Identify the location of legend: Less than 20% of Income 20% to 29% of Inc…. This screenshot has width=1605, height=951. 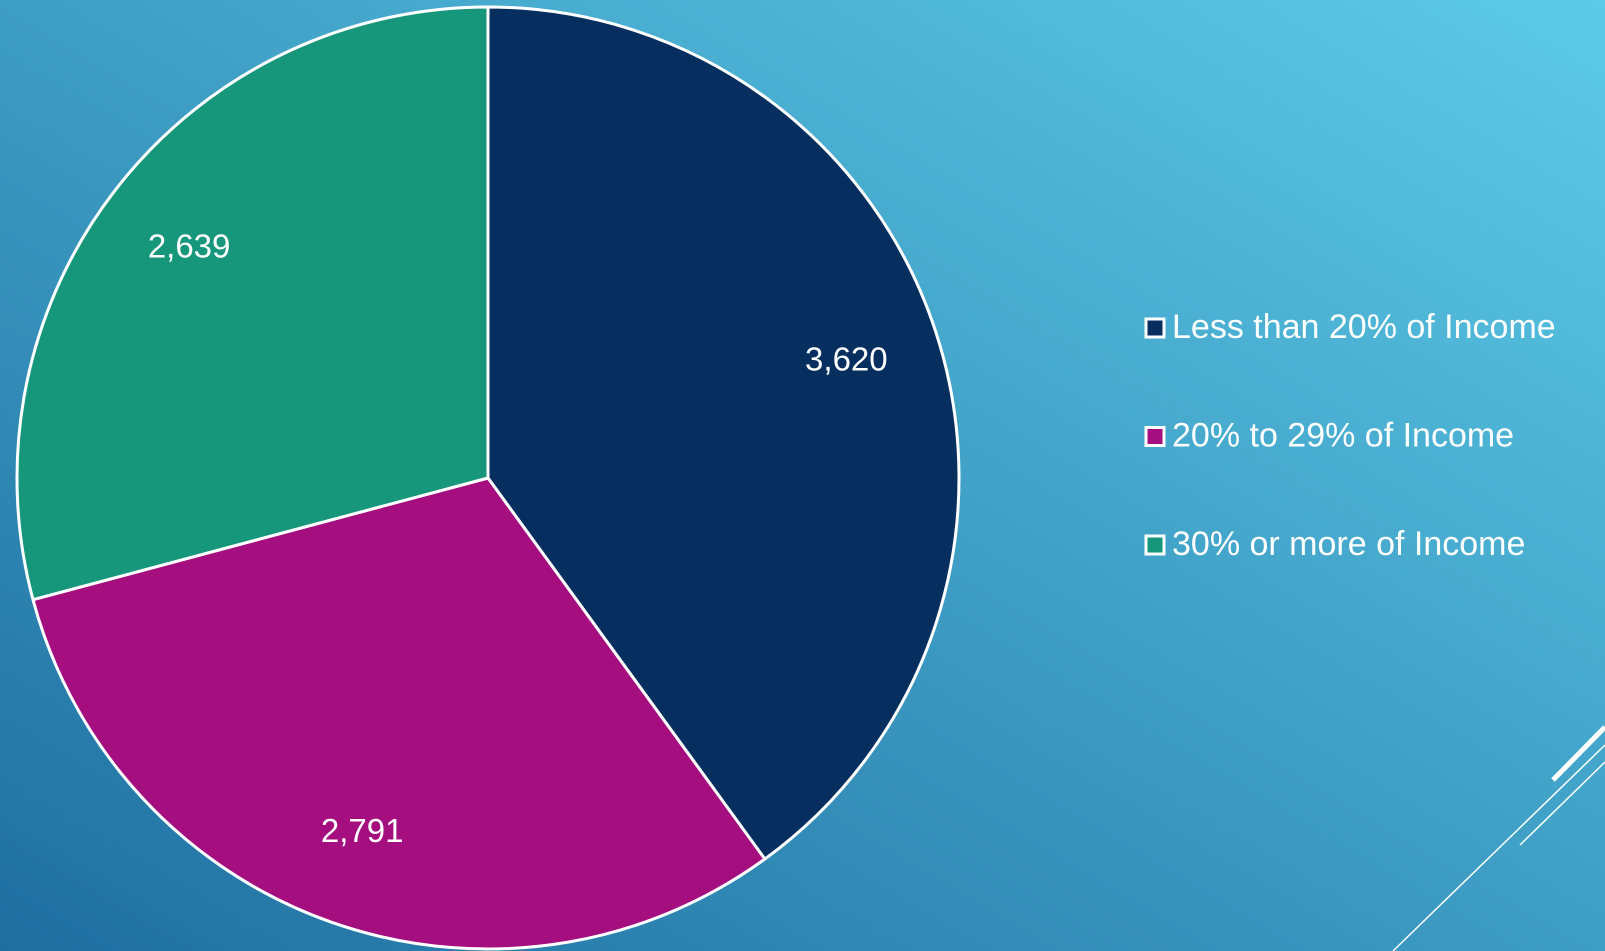
(1350, 435).